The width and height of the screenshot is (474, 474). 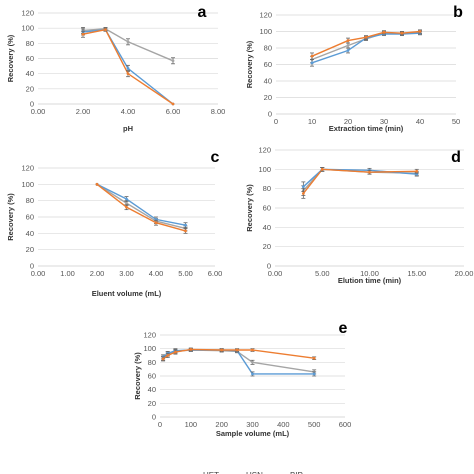 I want to click on legend: HET HSN BIP, so click(x=253, y=472).